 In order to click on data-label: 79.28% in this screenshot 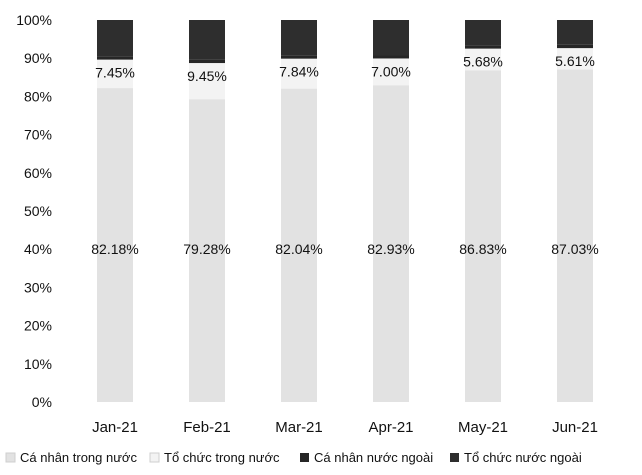, I will do `click(206, 249)`.